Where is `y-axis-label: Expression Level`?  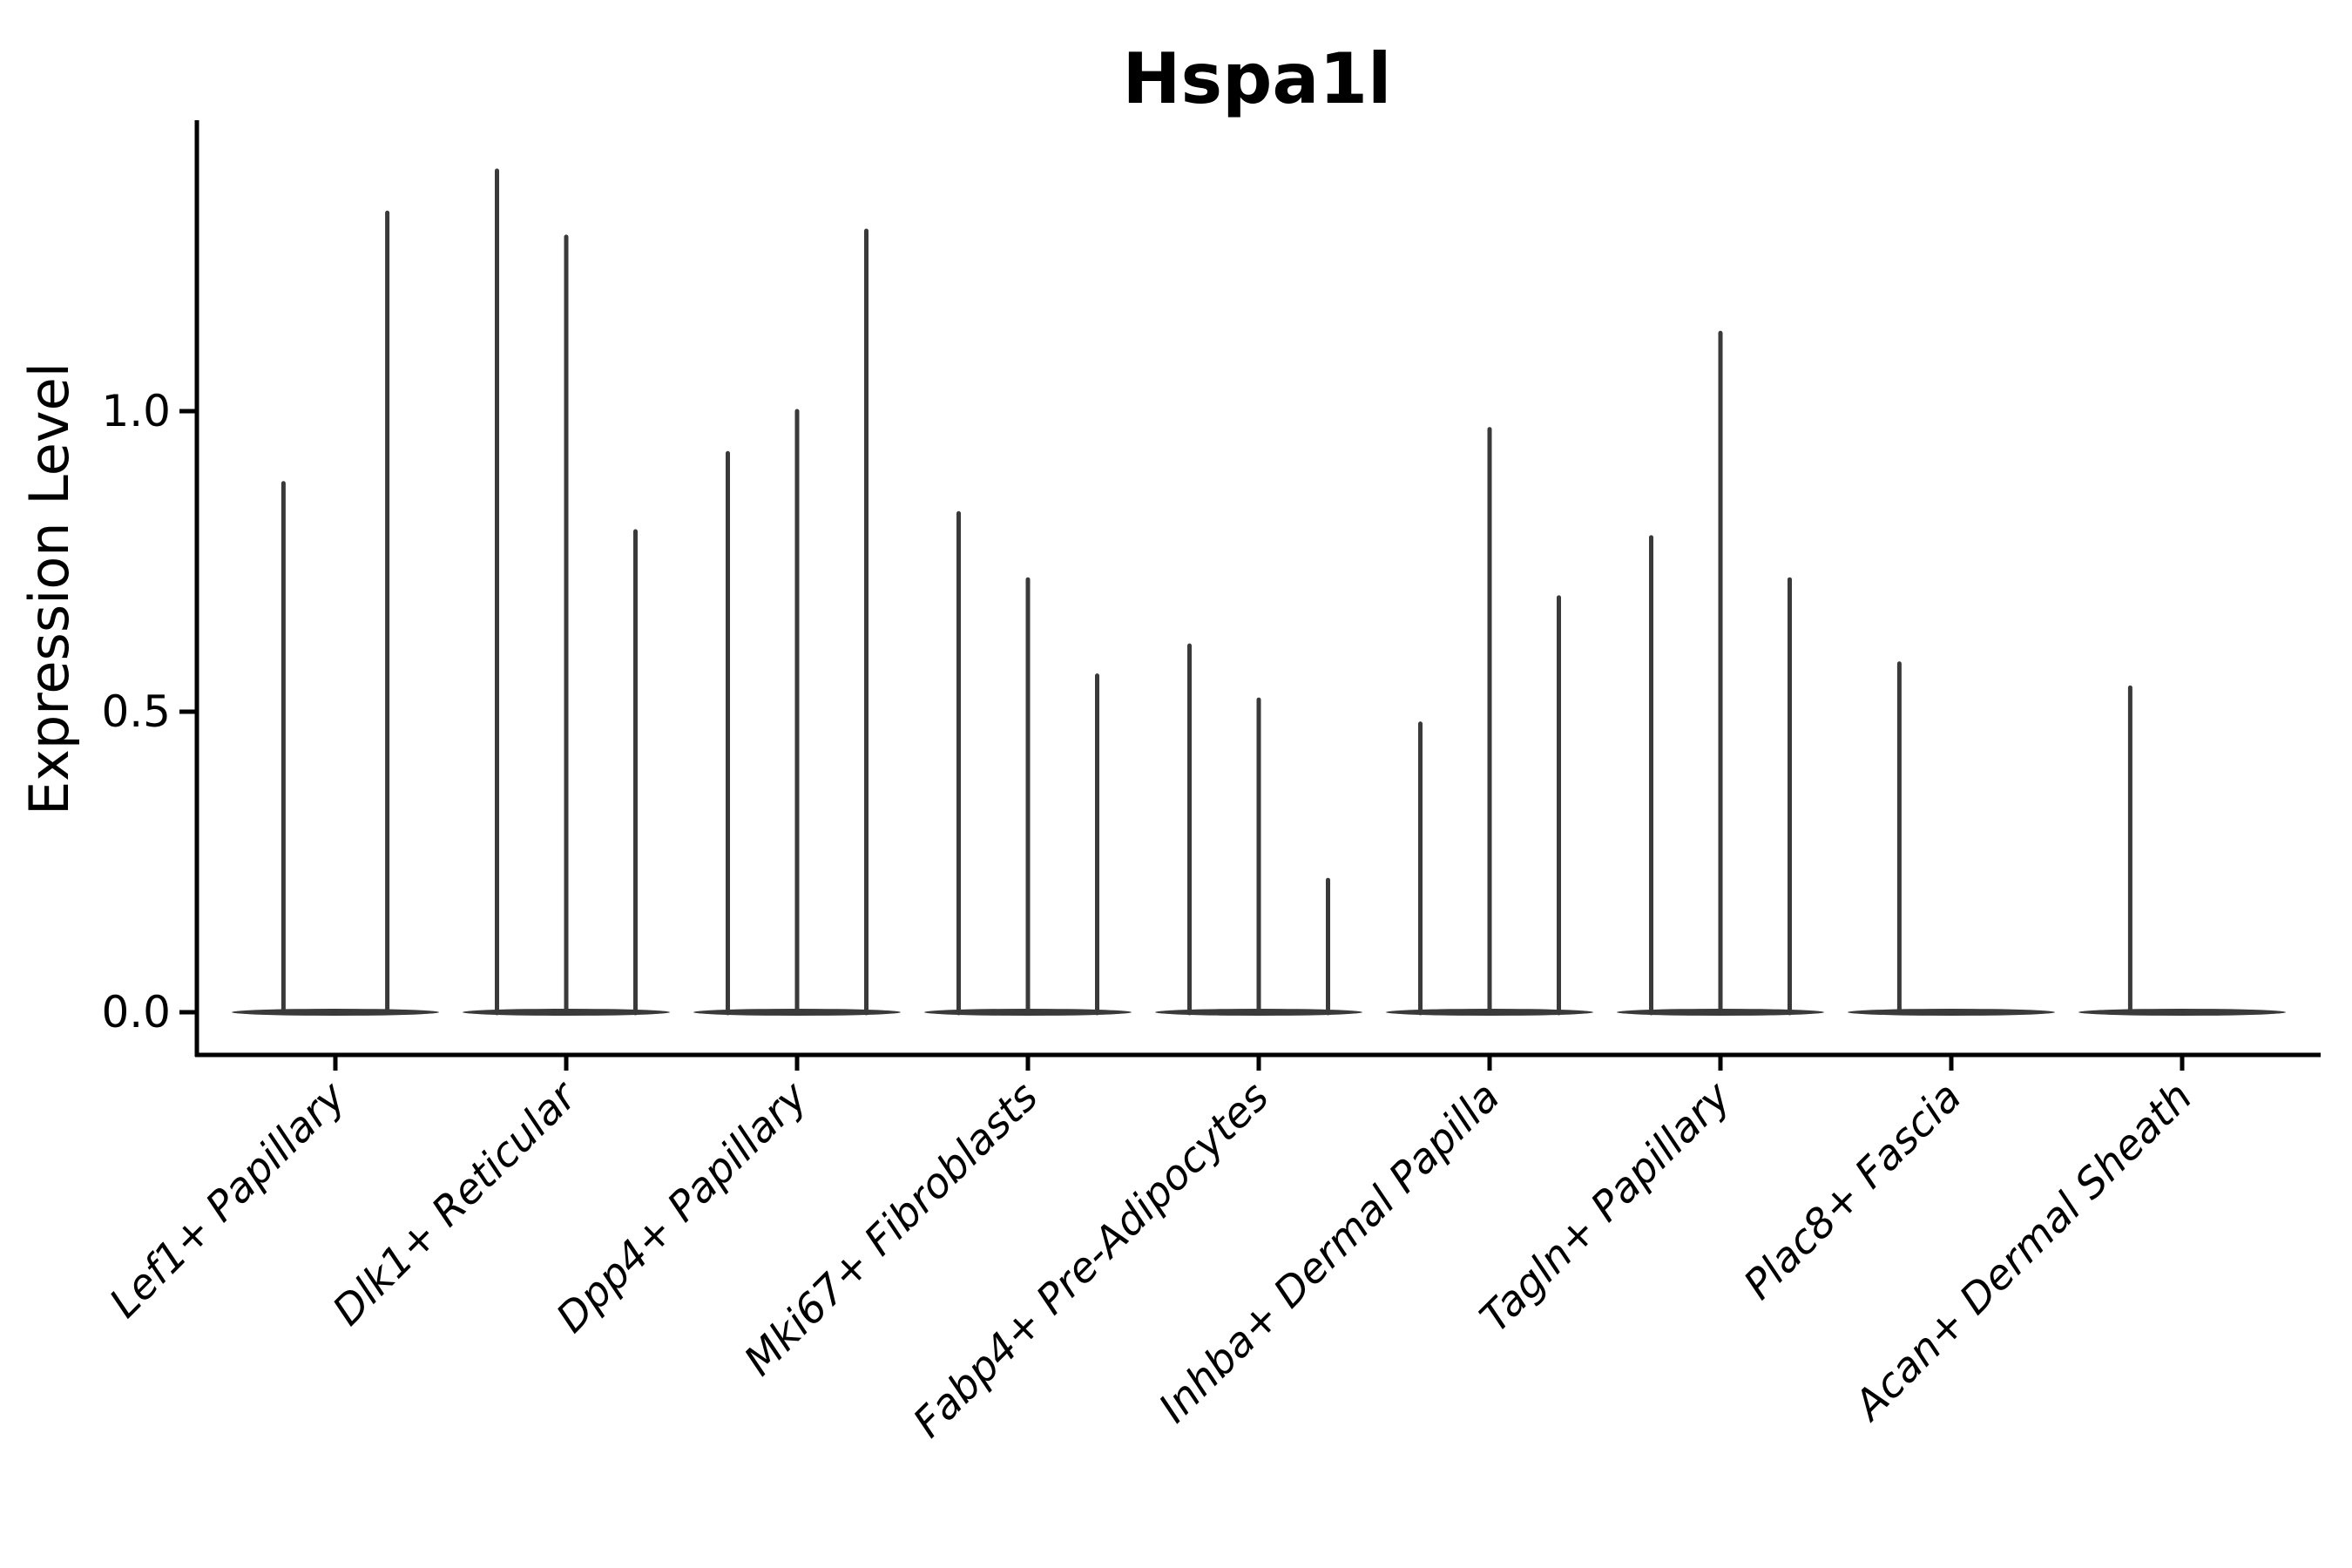 y-axis-label: Expression Level is located at coordinates (49, 588).